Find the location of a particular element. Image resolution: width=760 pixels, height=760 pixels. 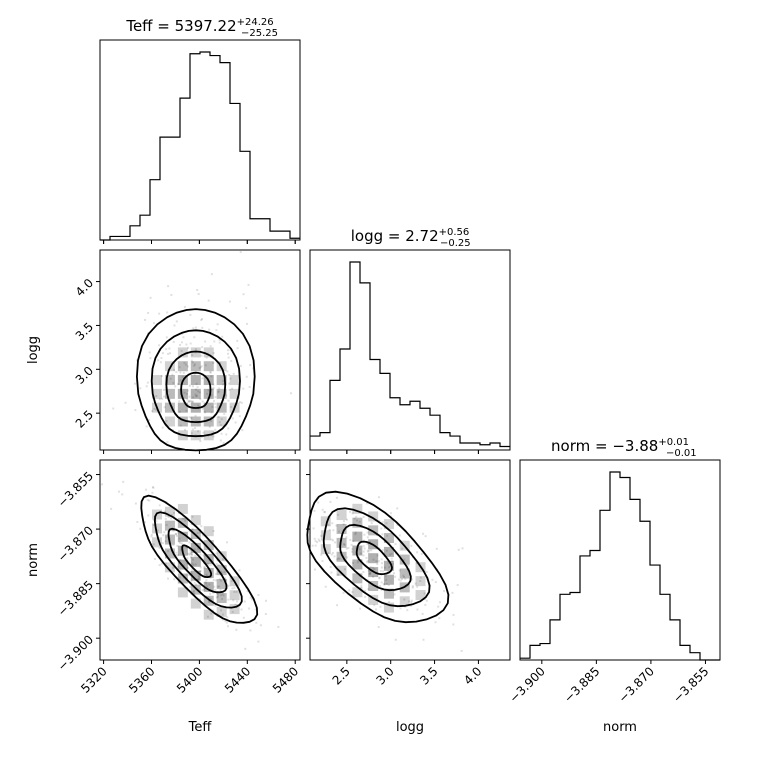

ytick-label-norm: −3.885 is located at coordinates (75, 598).